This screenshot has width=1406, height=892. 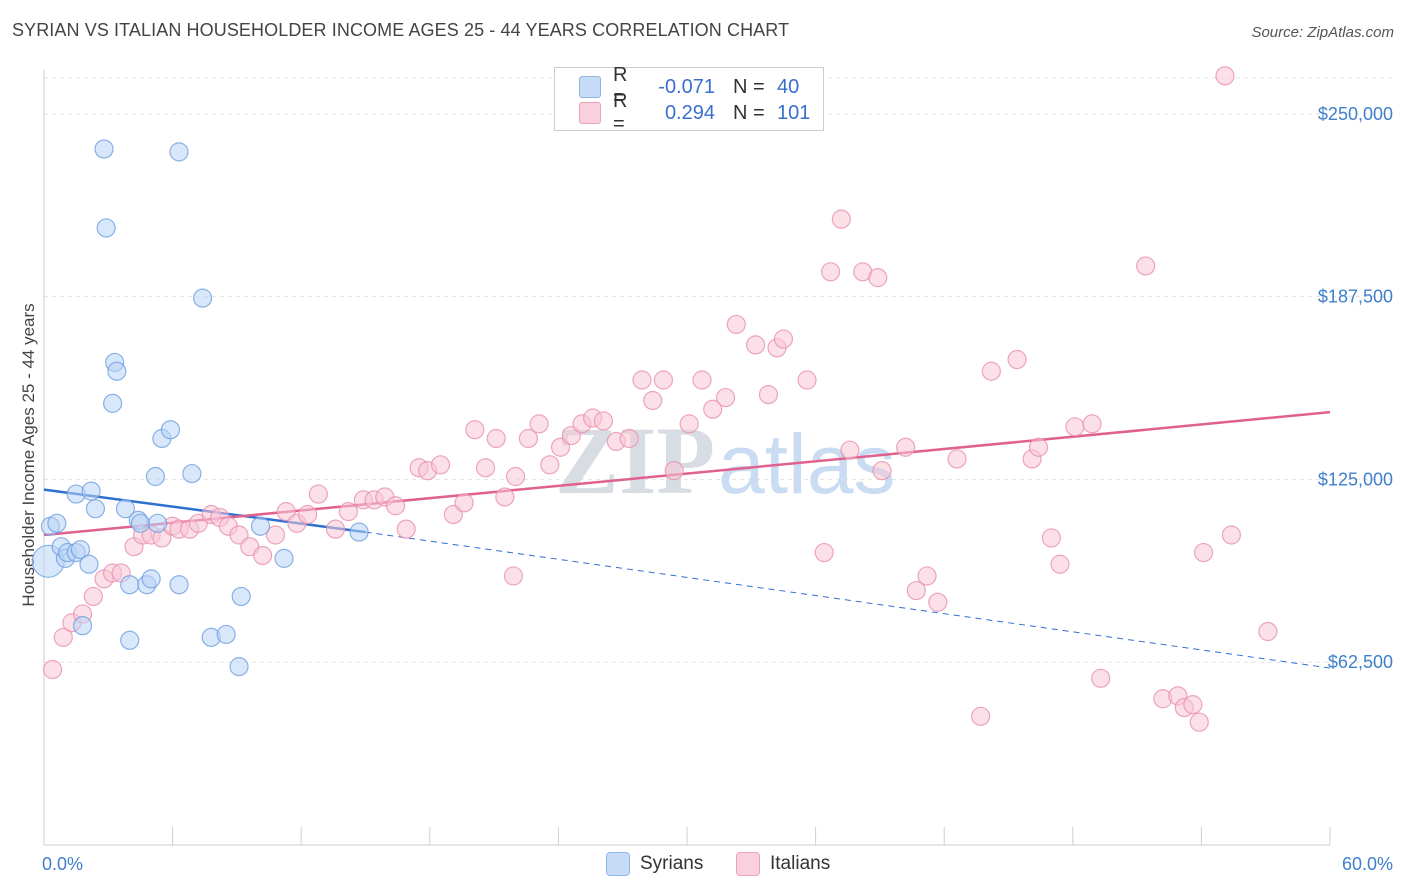 I want to click on legend-row-italians: R = 0.294 N = 101, so click(x=698, y=112).